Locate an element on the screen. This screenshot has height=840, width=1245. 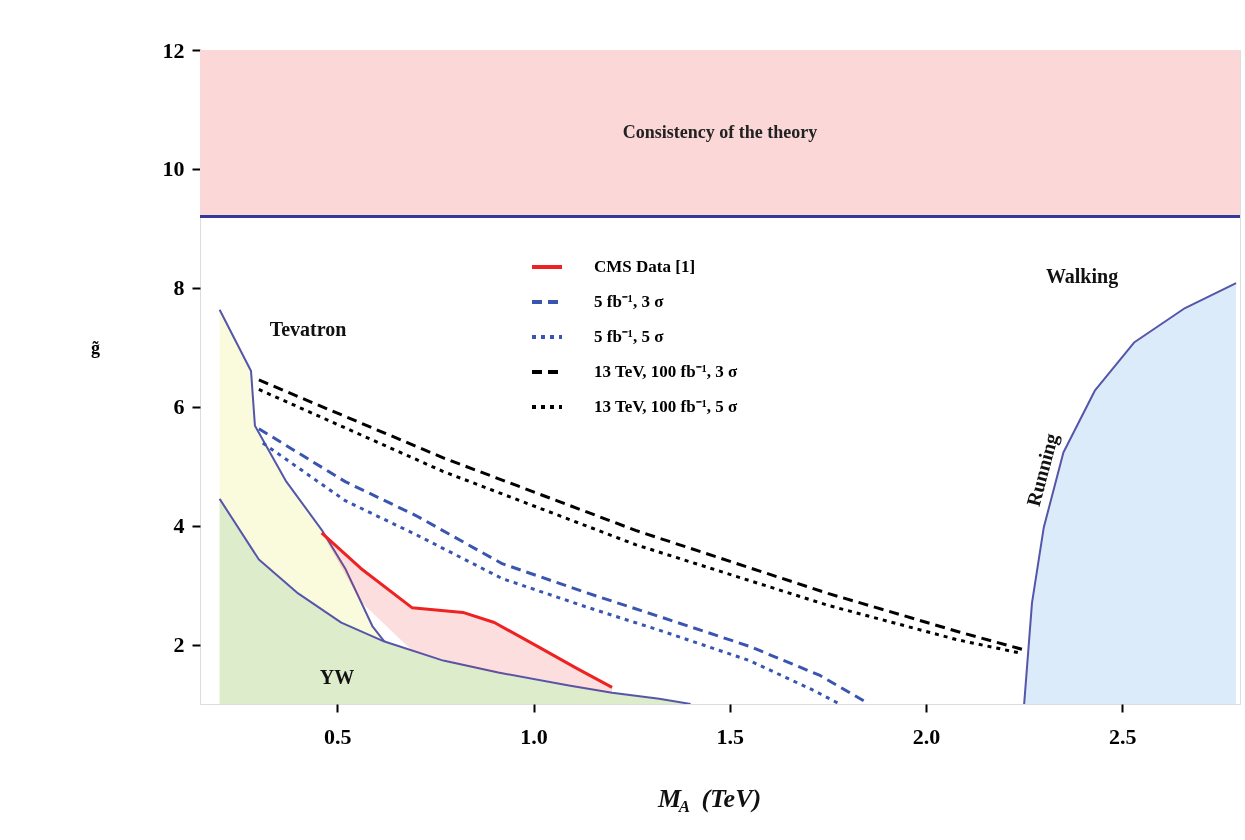
x-tick-label: 1.5 is located at coordinates (730, 736).